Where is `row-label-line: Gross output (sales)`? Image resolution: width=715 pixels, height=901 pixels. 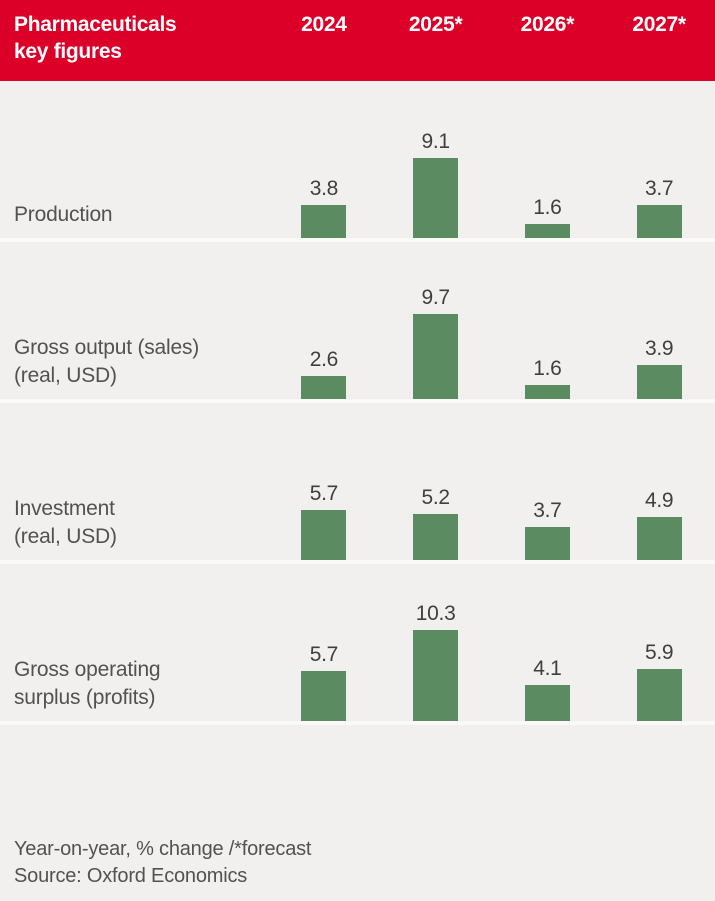
row-label-line: Gross output (sales) is located at coordinates (107, 347).